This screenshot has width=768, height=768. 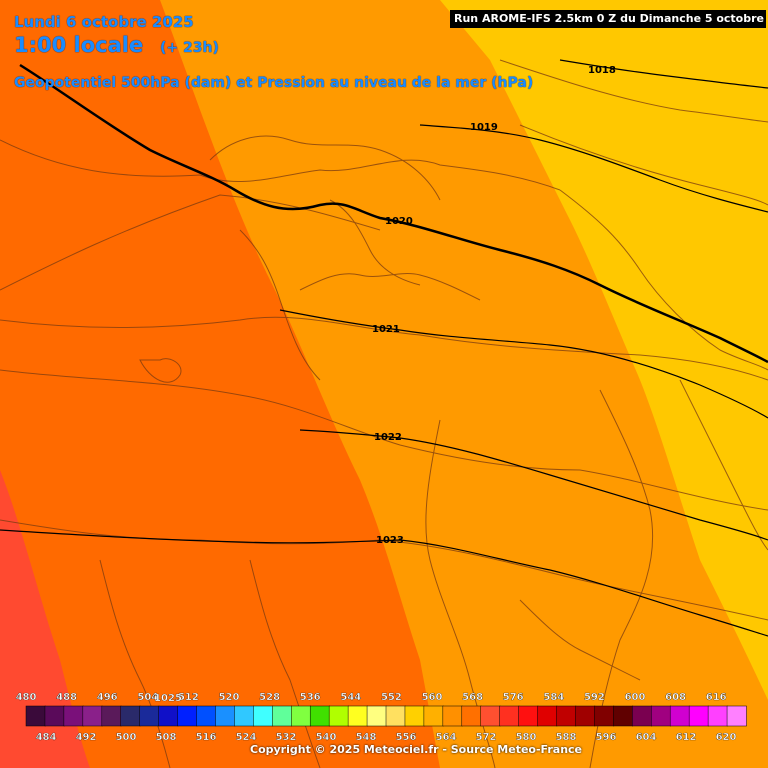 What do you see at coordinates (45, 619) in the screenshot?
I see `zone-red` at bounding box center [45, 619].